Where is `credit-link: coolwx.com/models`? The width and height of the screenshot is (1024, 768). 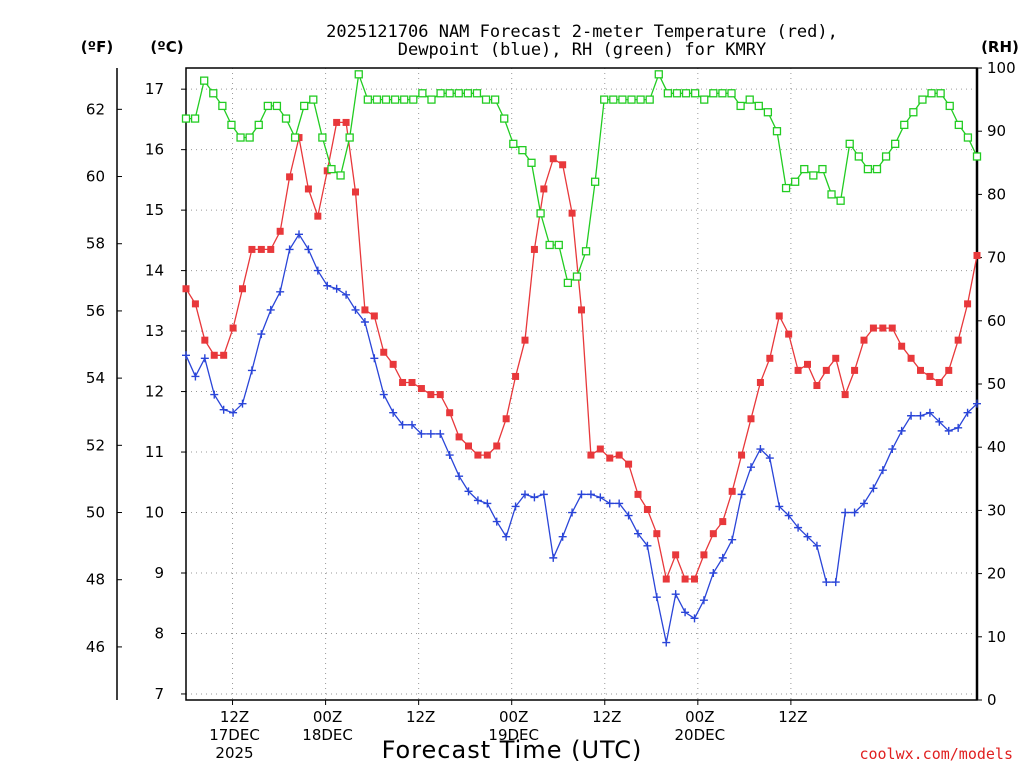
credit-link: coolwx.com/models is located at coordinates (936, 754).